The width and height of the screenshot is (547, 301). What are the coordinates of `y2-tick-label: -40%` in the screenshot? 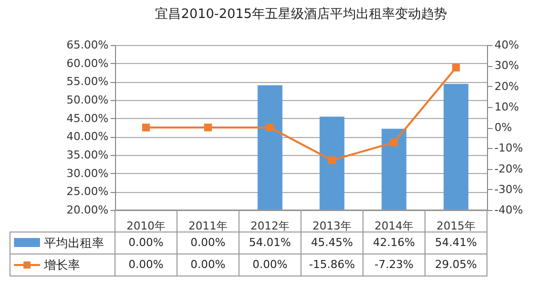 It's located at (508, 210).